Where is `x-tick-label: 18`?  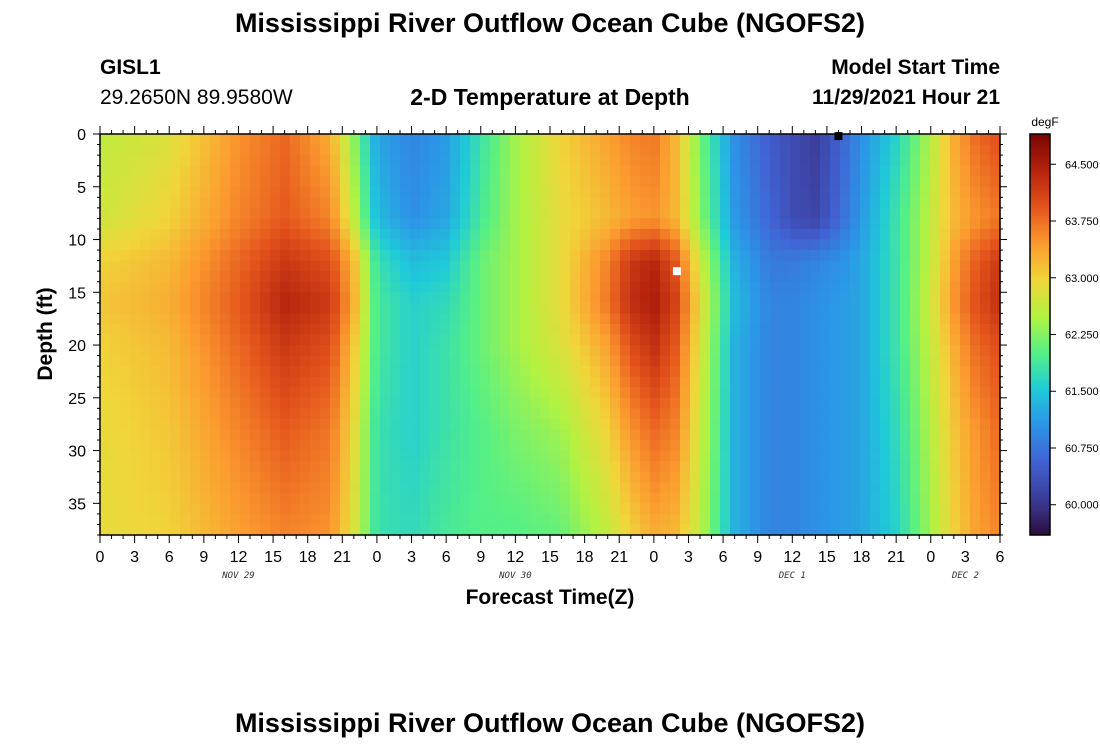
x-tick-label: 18 is located at coordinates (585, 557).